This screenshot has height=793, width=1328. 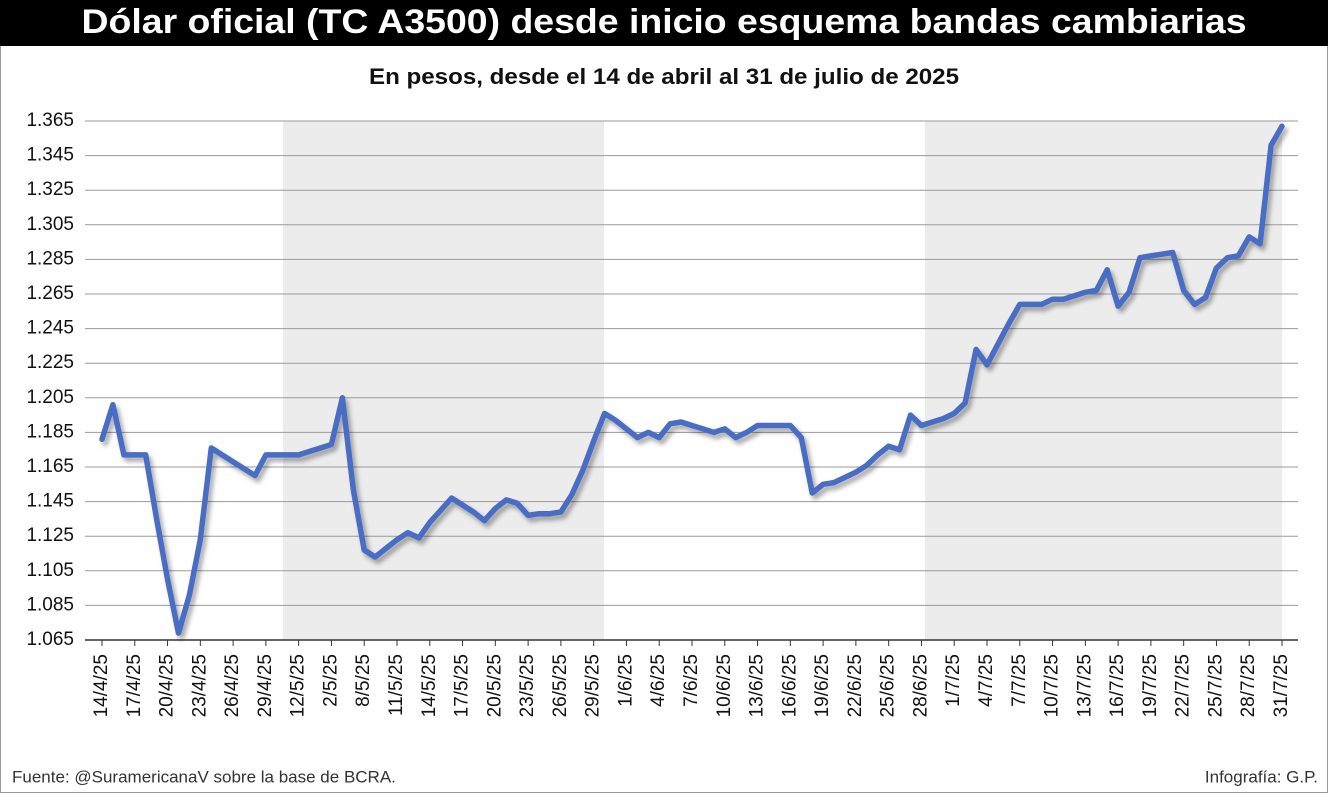 What do you see at coordinates (1281, 685) in the screenshot?
I see `x-tick-label: 31/7/25` at bounding box center [1281, 685].